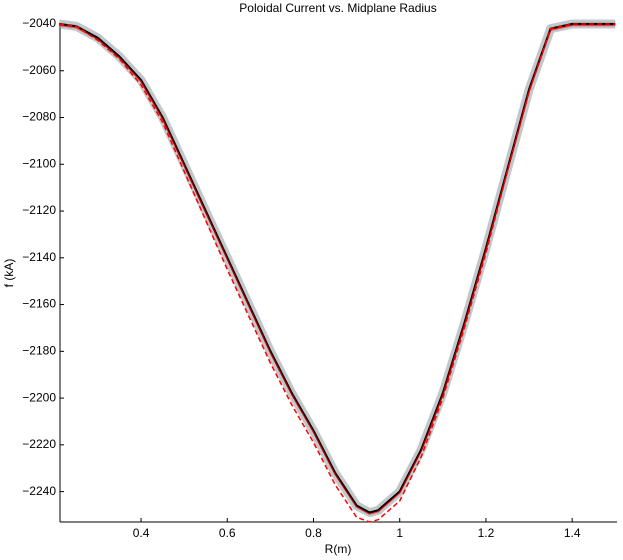 This screenshot has width=623, height=560. What do you see at coordinates (39, 397) in the screenshot?
I see `y-tick-label: −2200` at bounding box center [39, 397].